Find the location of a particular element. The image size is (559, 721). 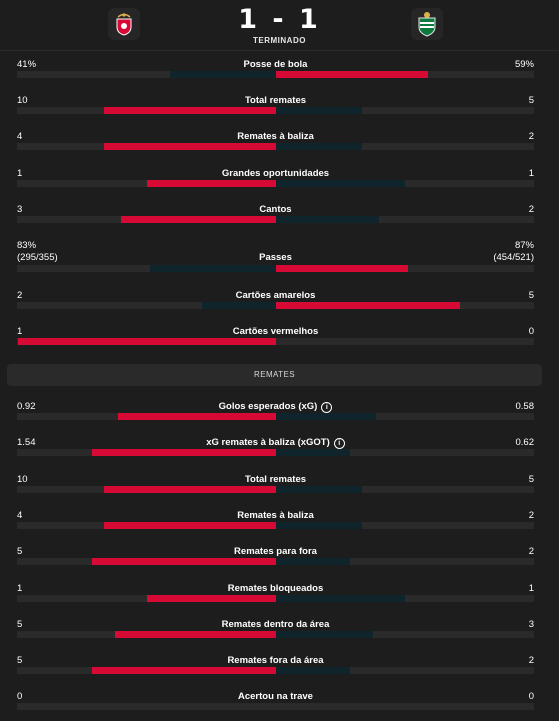

home-stat-value: 3 is located at coordinates (20, 209).